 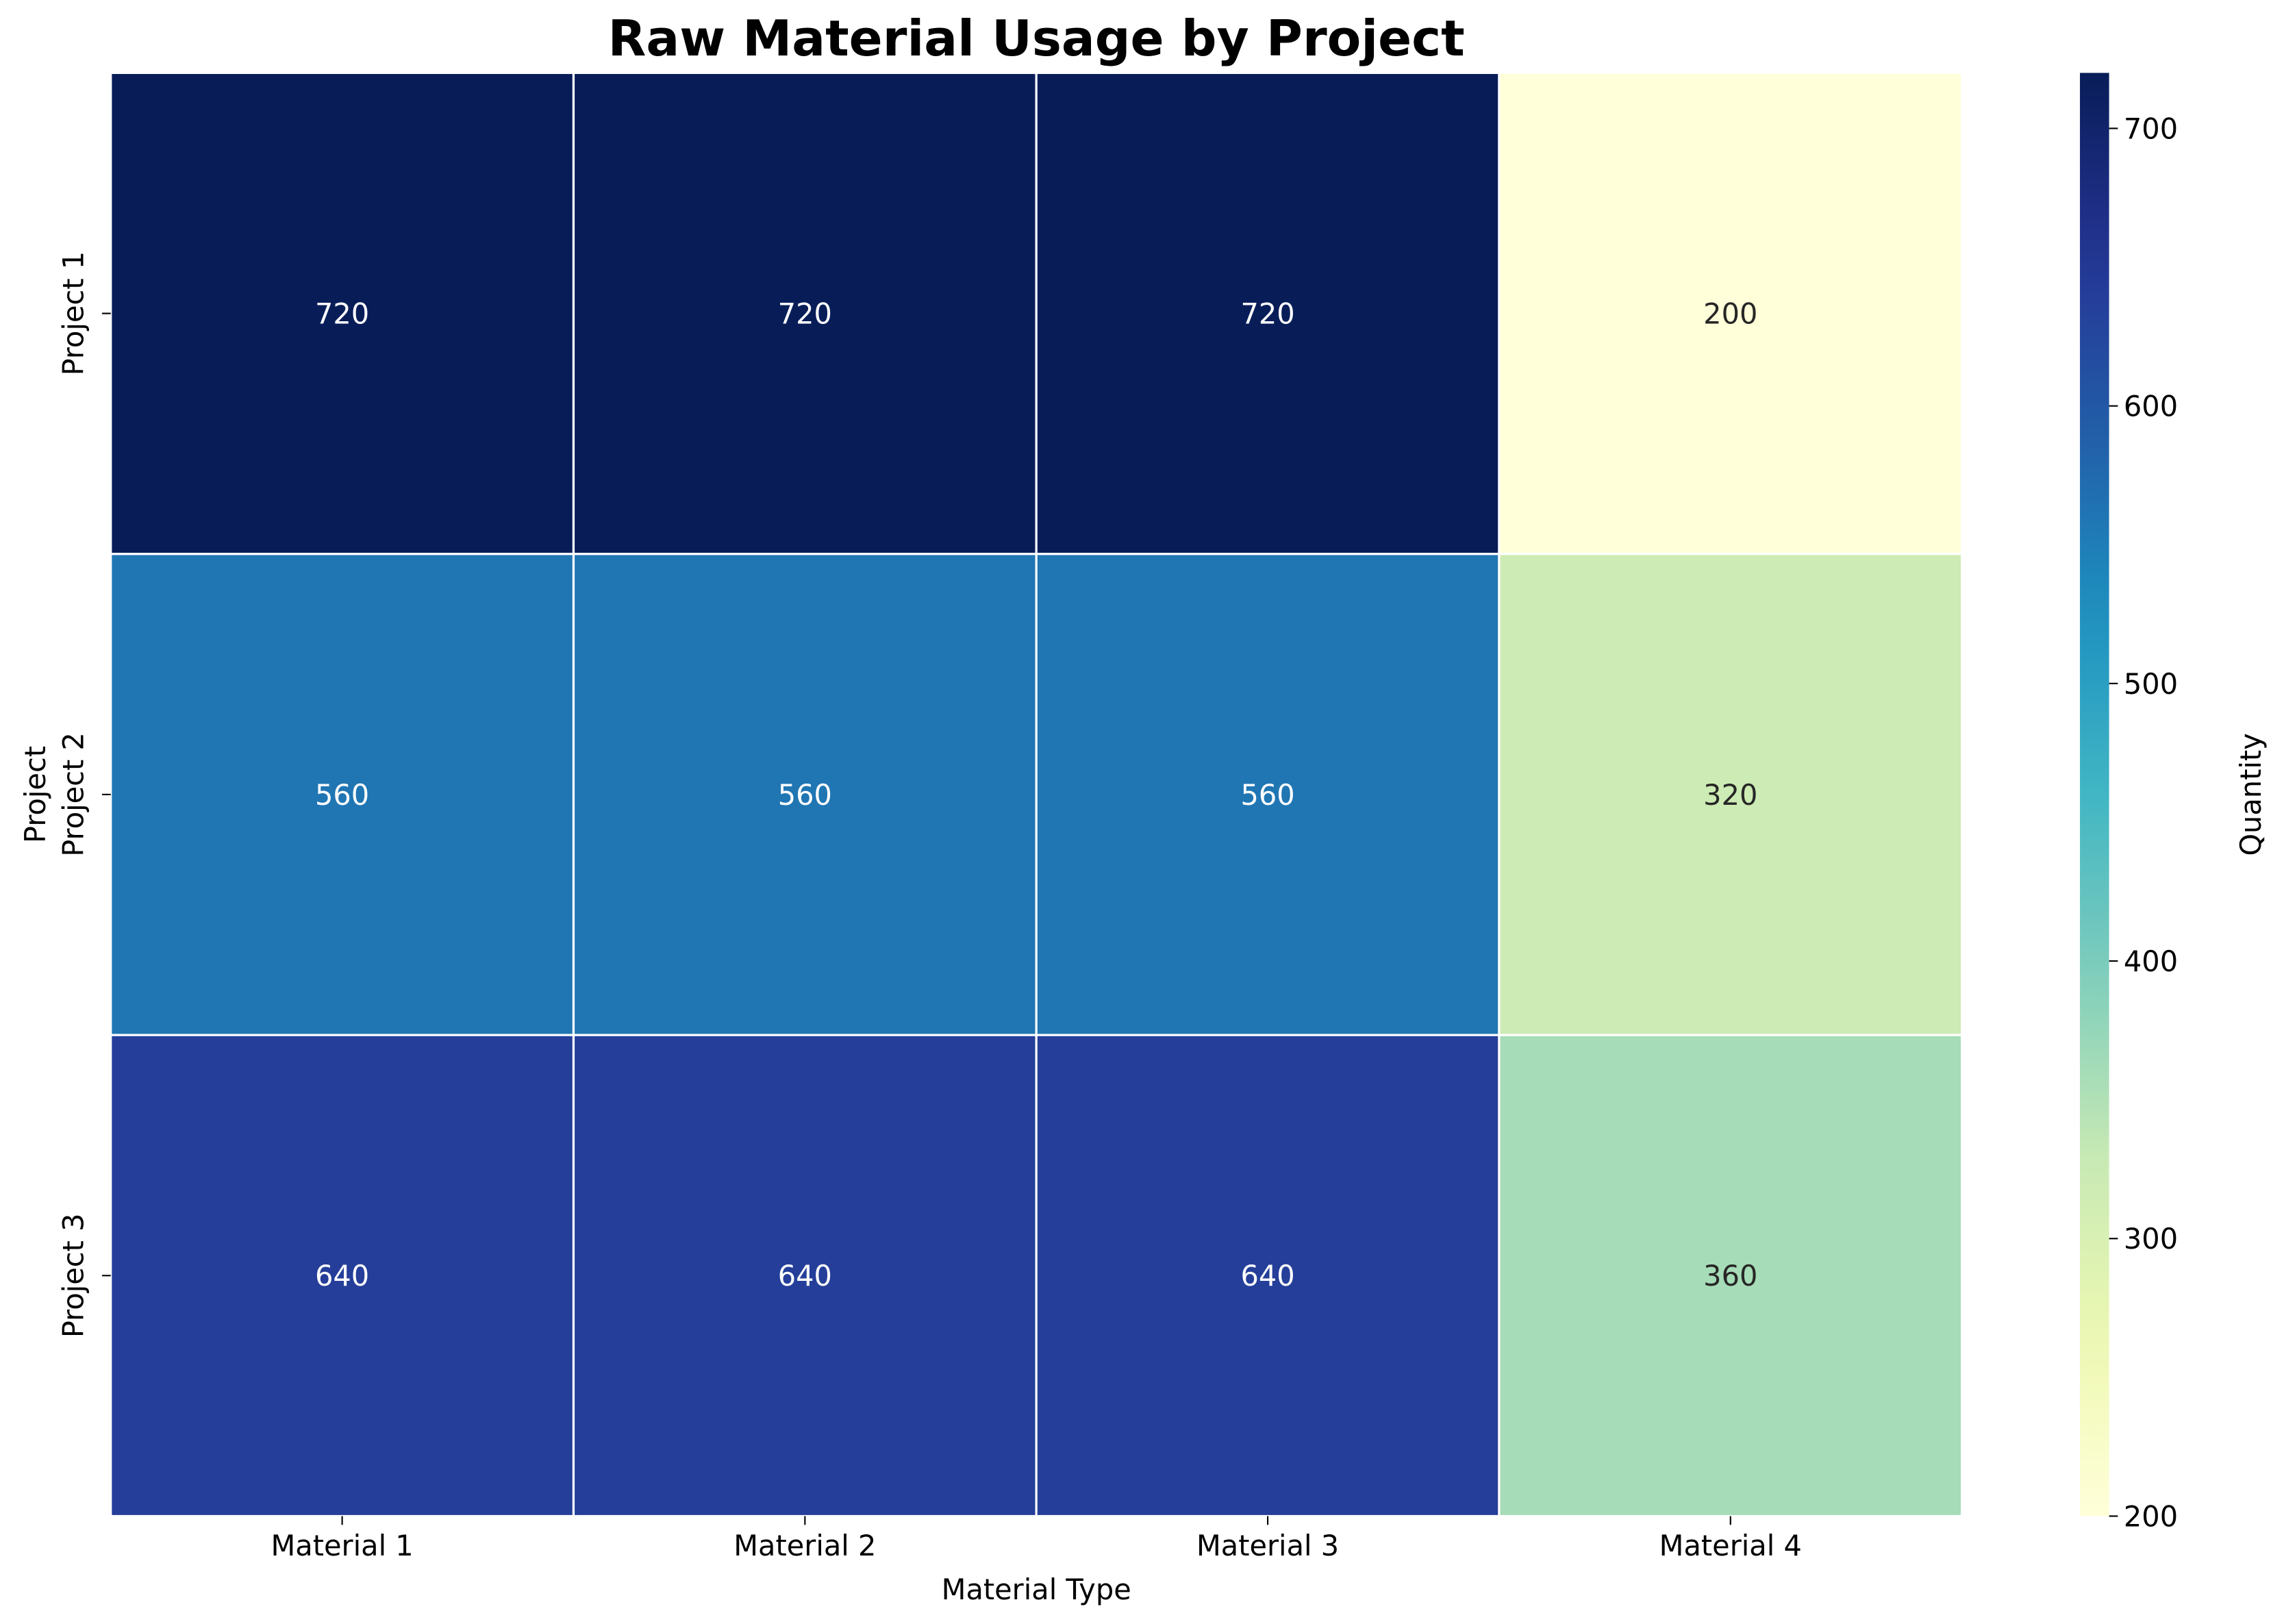 I want to click on colorbar-tick-label: 400, so click(x=2151, y=961).